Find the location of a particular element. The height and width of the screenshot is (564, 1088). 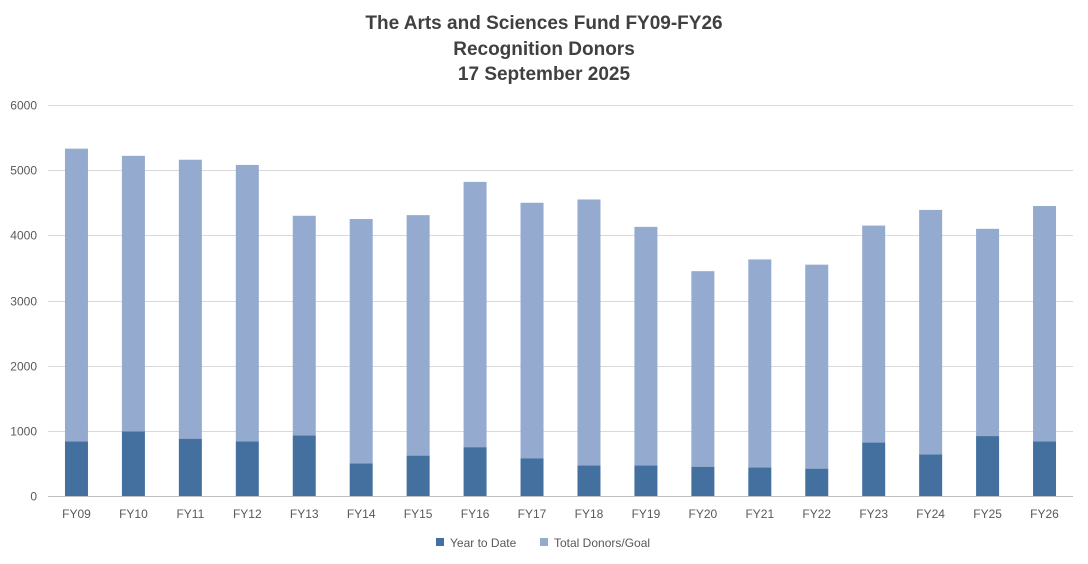

x-tick-label: FY22 is located at coordinates (816, 514).